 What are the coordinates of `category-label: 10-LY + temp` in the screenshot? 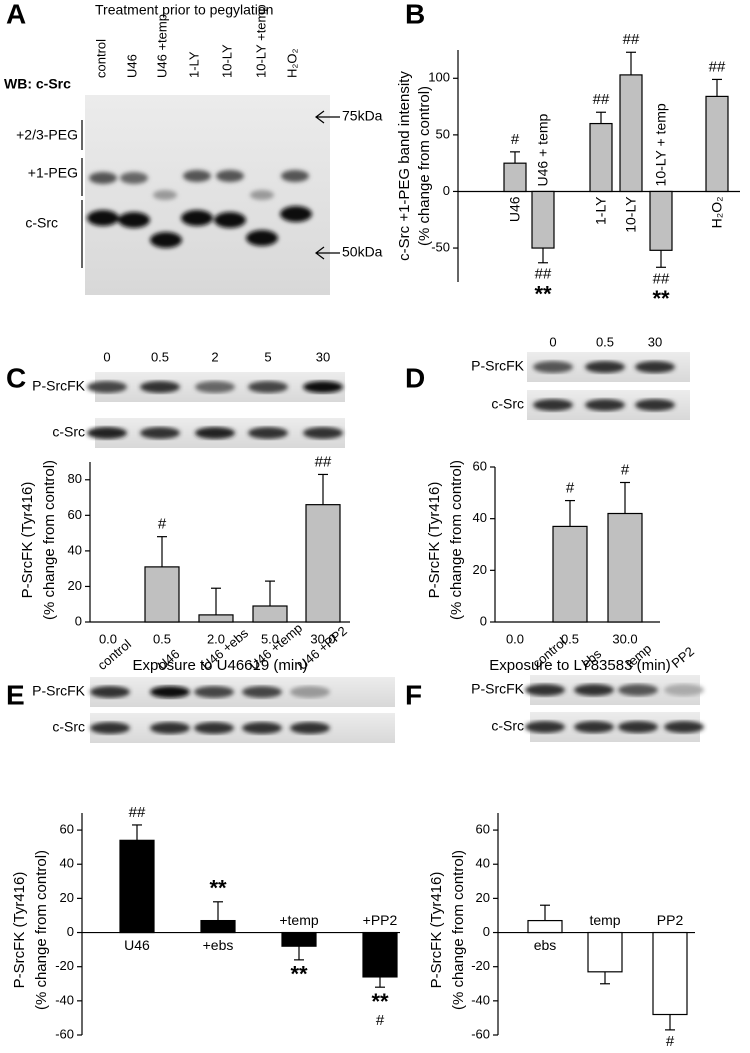 It's located at (661, 144).